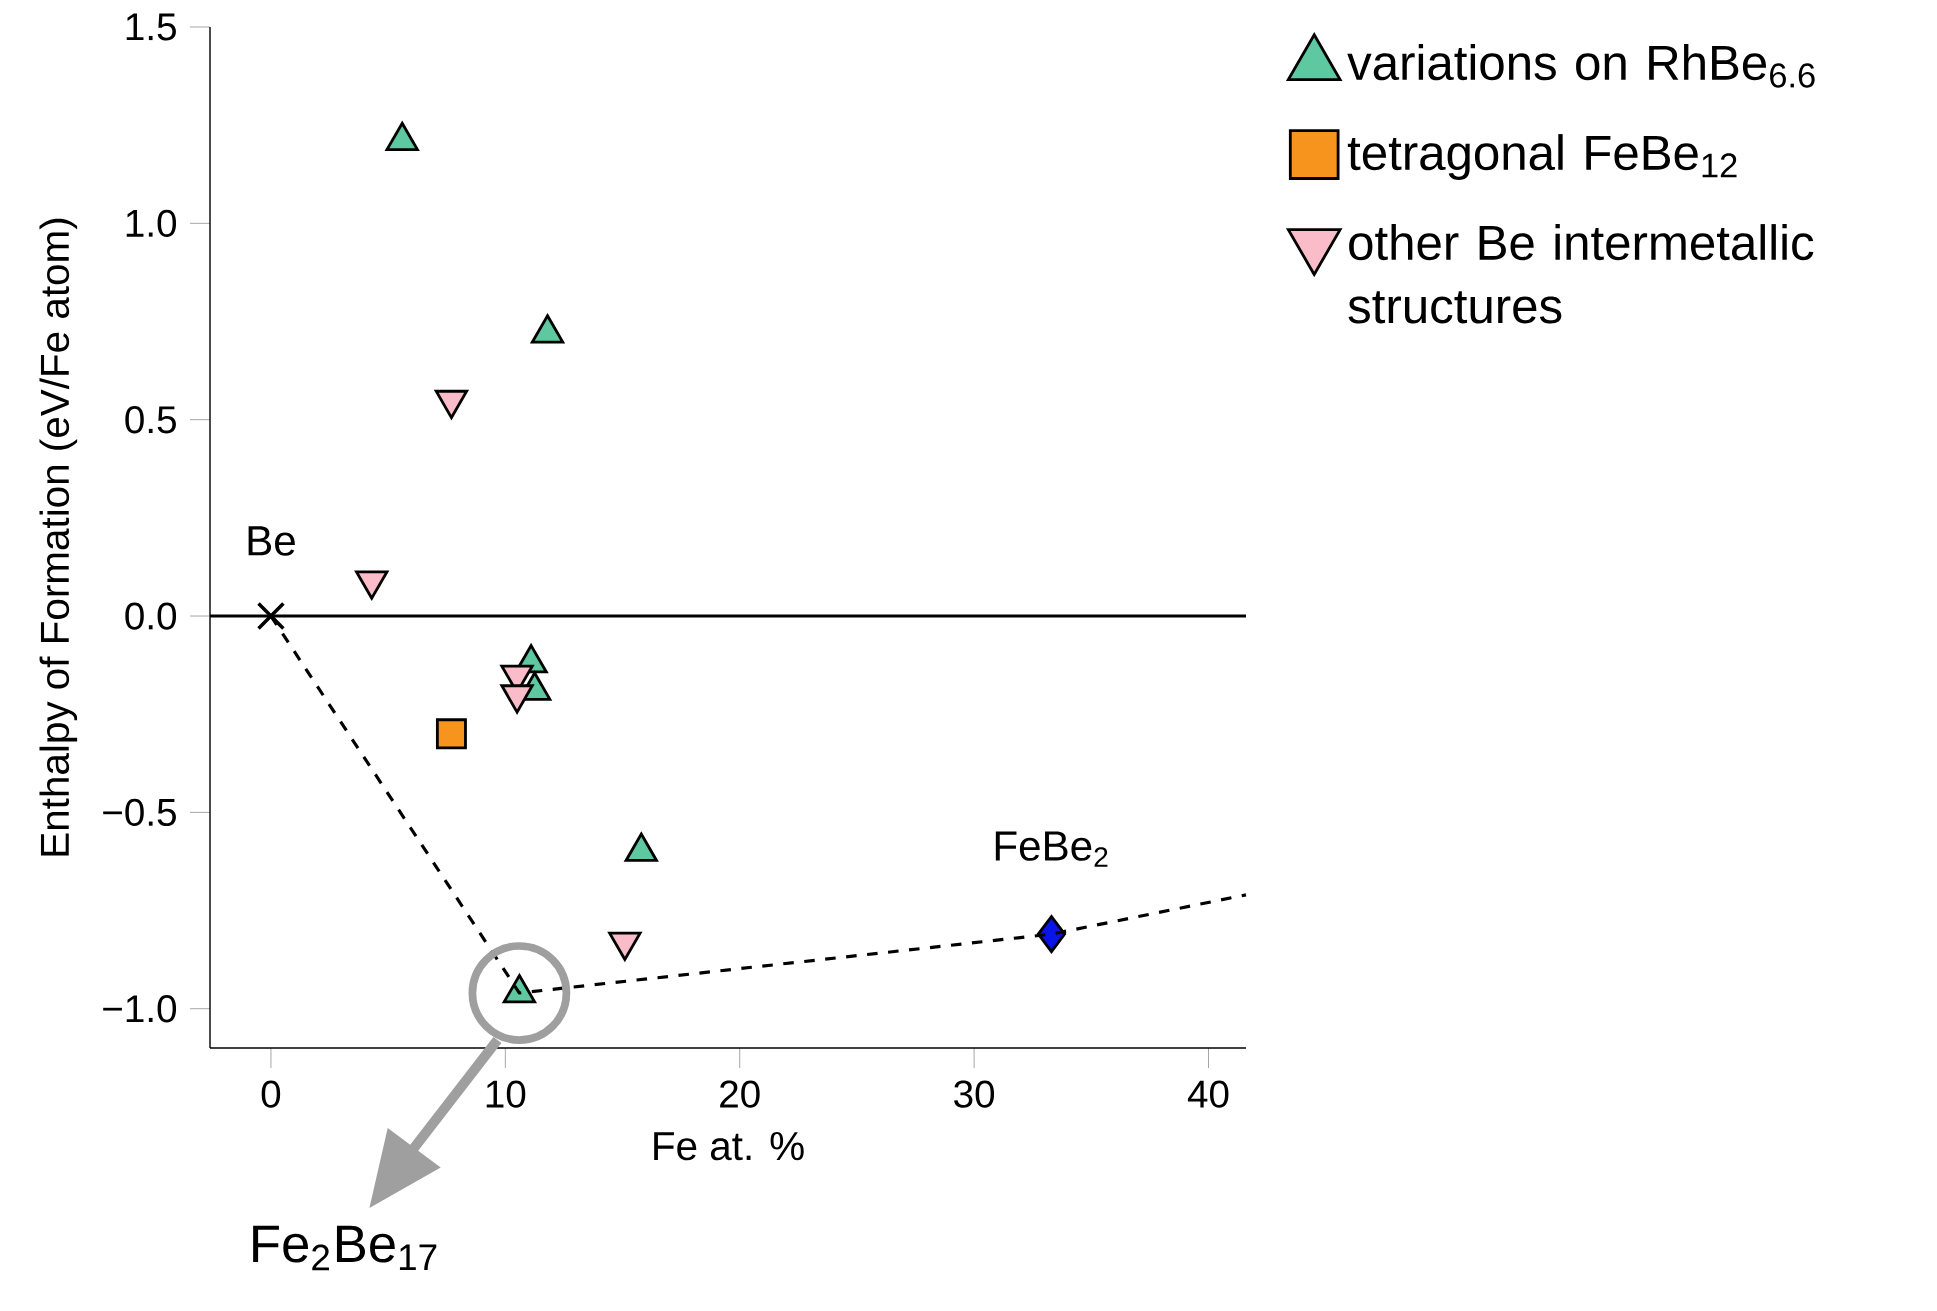 This screenshot has width=1937, height=1311. I want to click on x-tick-label: 10, so click(506, 1094).